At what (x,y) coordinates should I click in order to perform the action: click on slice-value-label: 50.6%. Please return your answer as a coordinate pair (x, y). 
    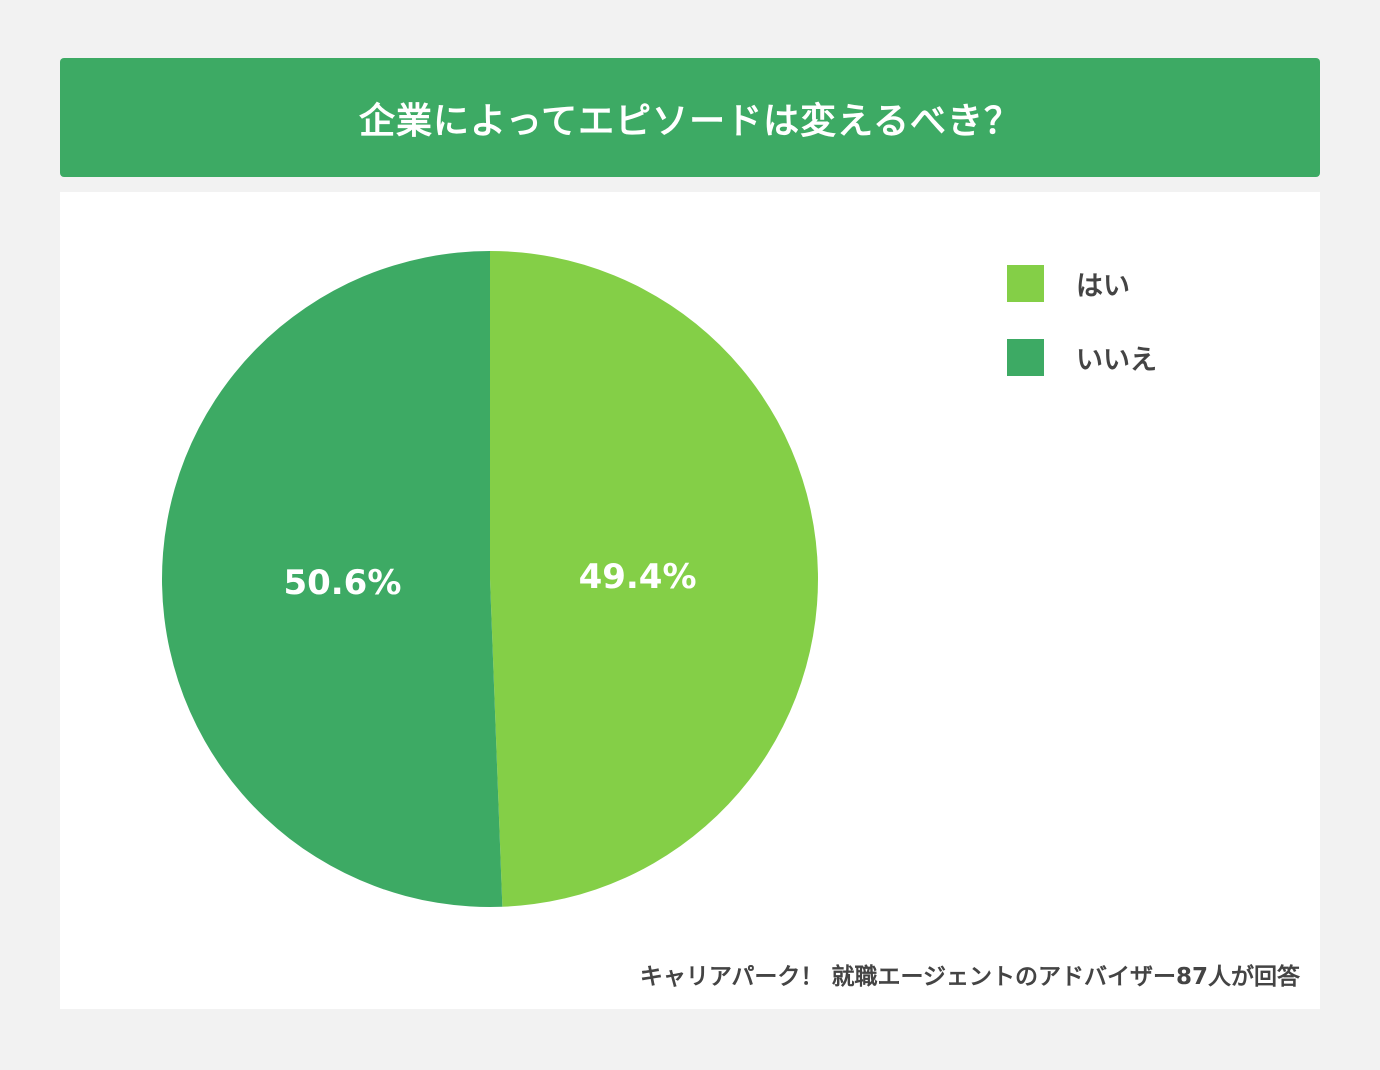
    Looking at the image, I should click on (342, 583).